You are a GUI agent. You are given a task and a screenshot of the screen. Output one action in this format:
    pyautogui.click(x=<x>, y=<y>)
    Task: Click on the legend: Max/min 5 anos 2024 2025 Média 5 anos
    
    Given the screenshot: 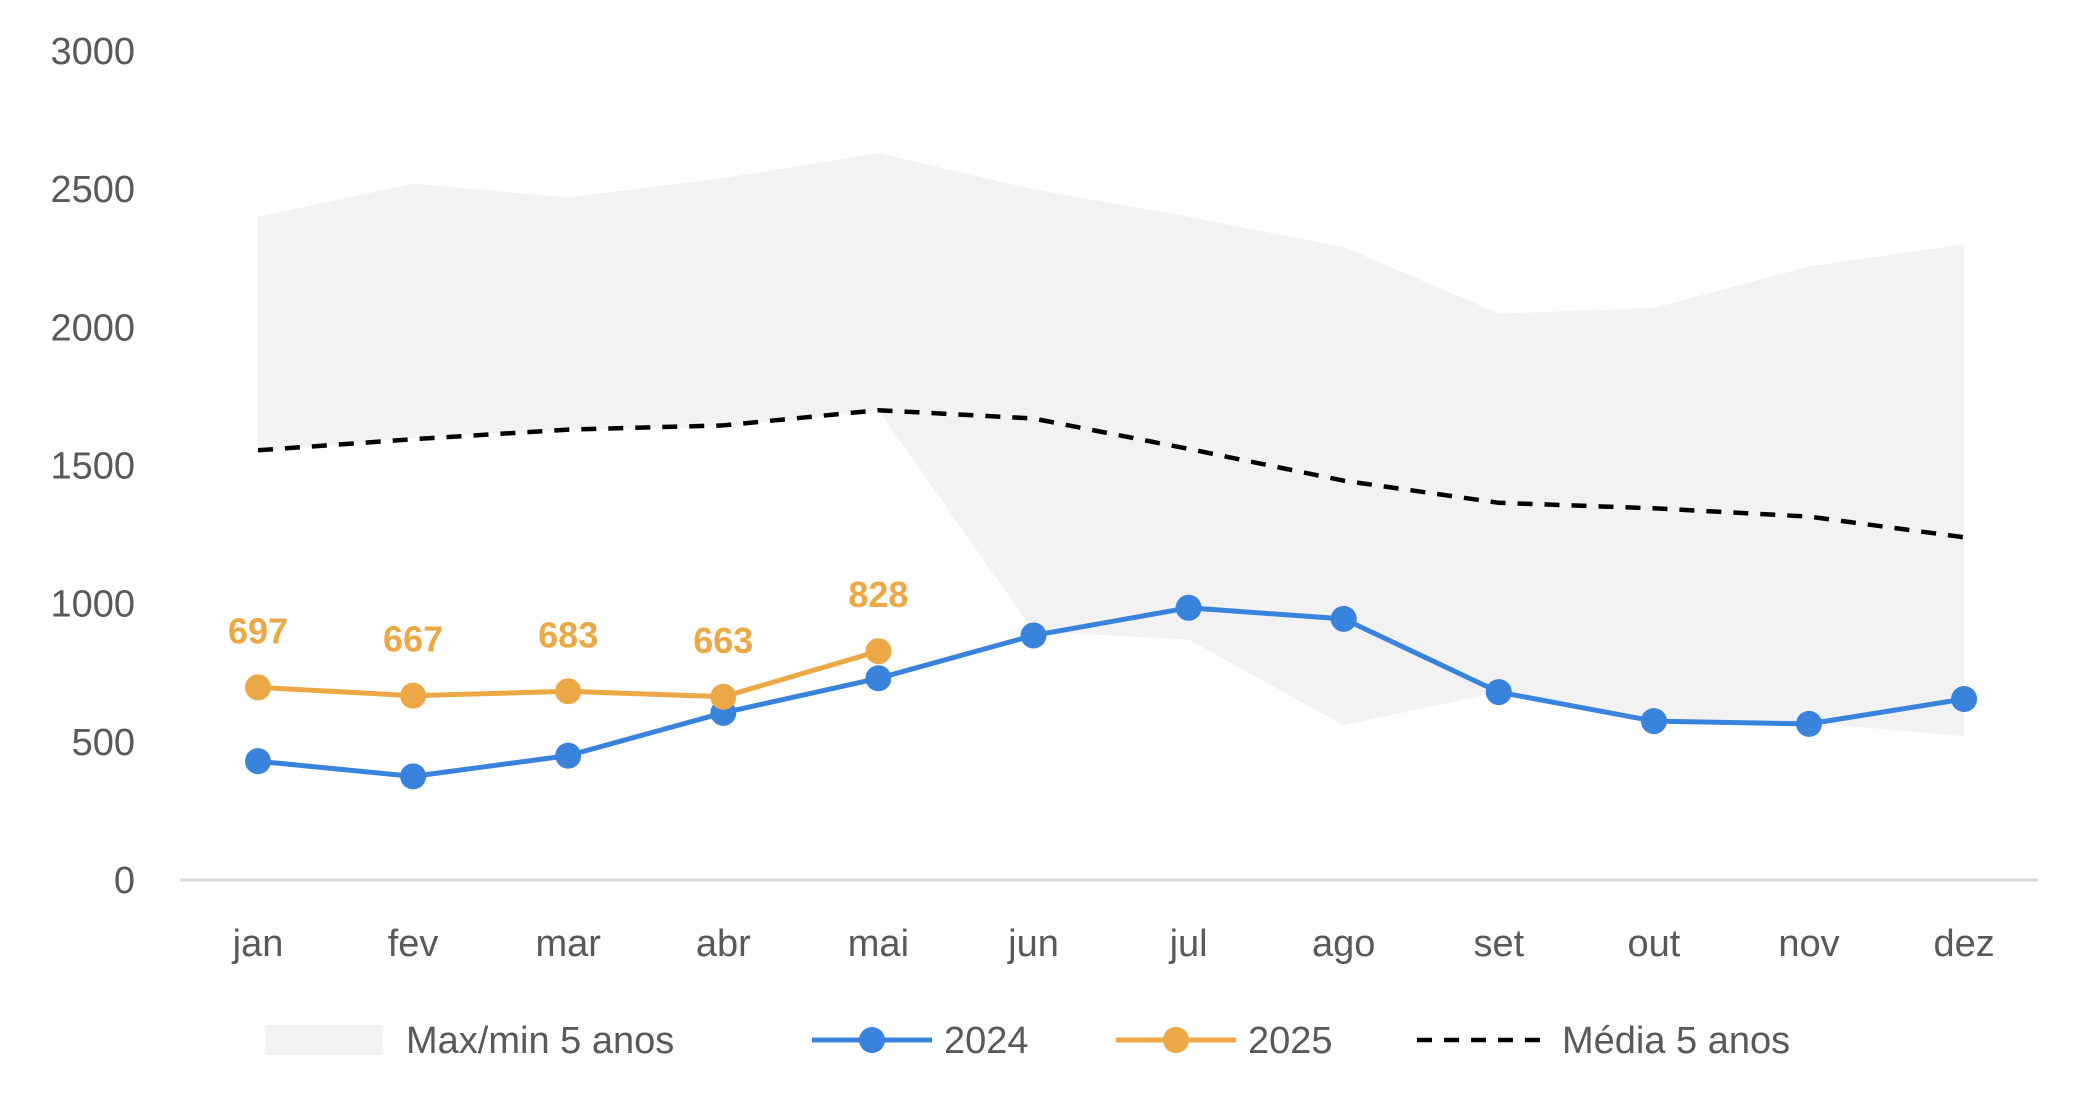 What is the action you would take?
    pyautogui.click(x=1028, y=1041)
    